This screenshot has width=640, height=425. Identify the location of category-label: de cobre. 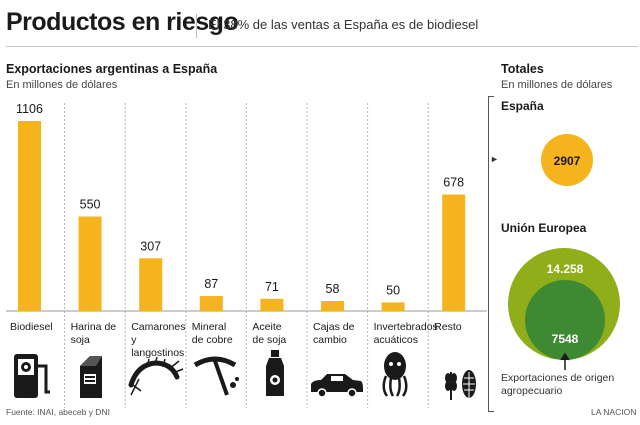
(212, 340).